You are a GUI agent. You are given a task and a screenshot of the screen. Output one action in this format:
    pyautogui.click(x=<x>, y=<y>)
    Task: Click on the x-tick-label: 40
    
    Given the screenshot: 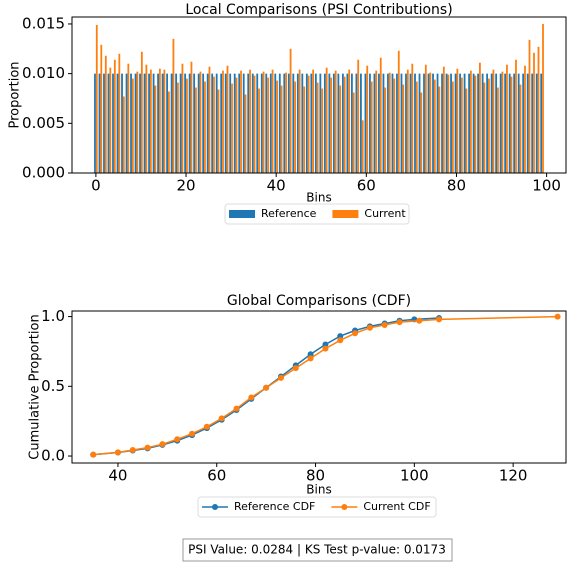 What is the action you would take?
    pyautogui.click(x=276, y=186)
    